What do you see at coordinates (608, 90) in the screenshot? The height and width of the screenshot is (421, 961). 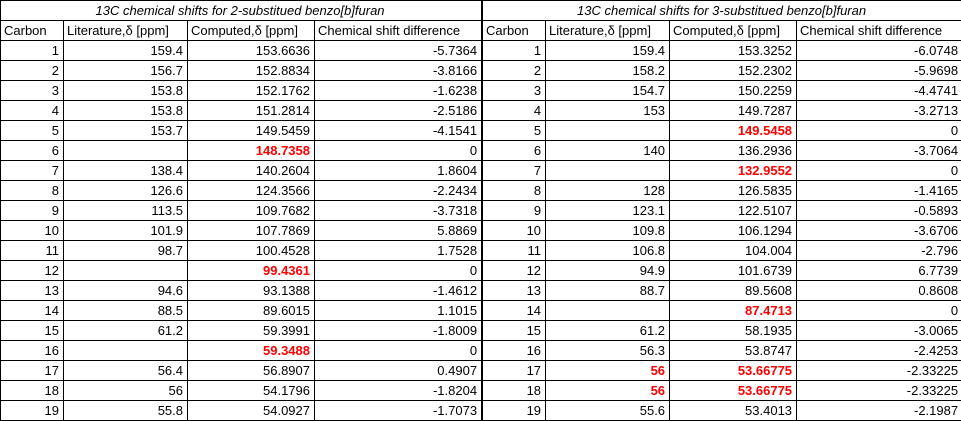 I see `literature-cell: 154.7` at bounding box center [608, 90].